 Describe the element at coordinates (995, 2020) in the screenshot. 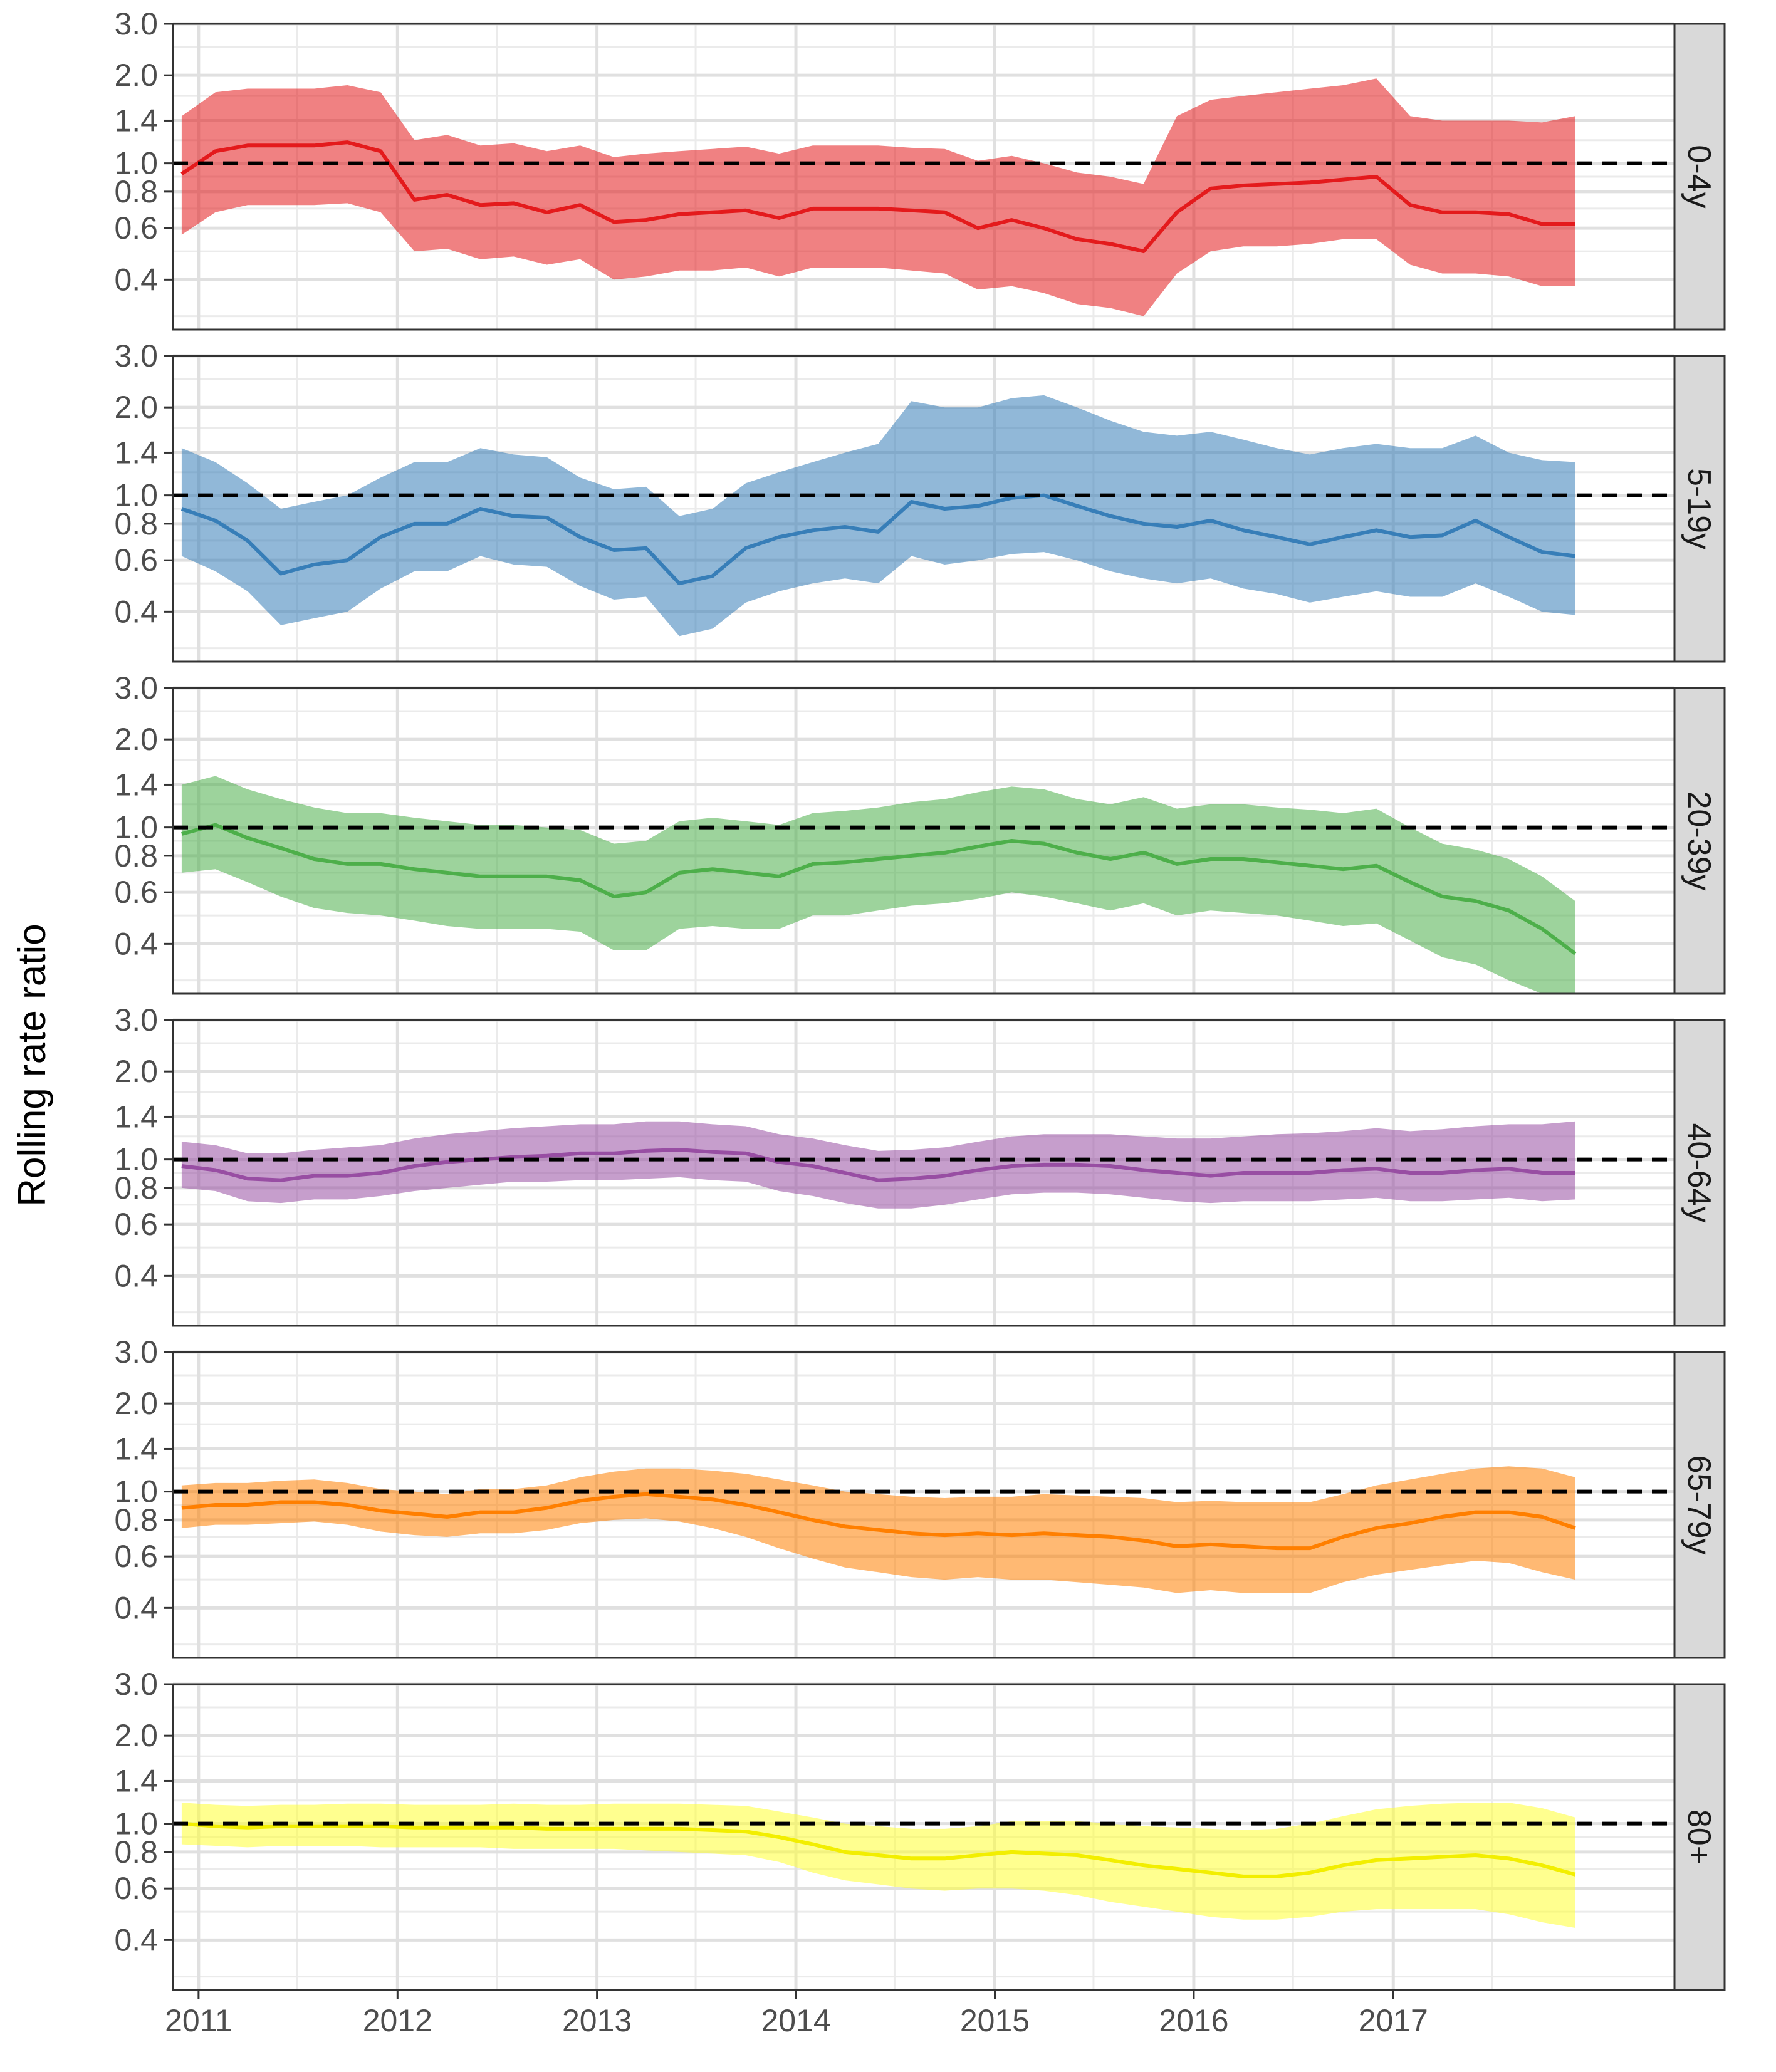

I see `x-tick-label: 2015` at that location.